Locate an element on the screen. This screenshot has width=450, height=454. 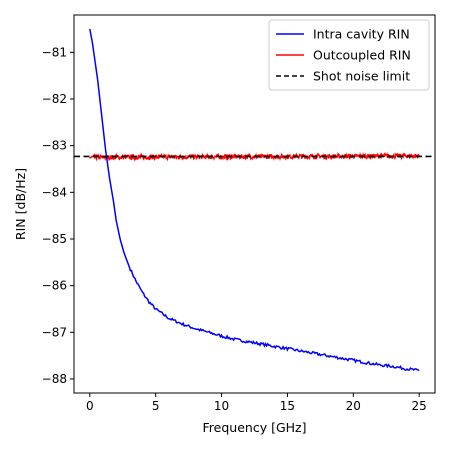
x-tick-label: 5 is located at coordinates (156, 406).